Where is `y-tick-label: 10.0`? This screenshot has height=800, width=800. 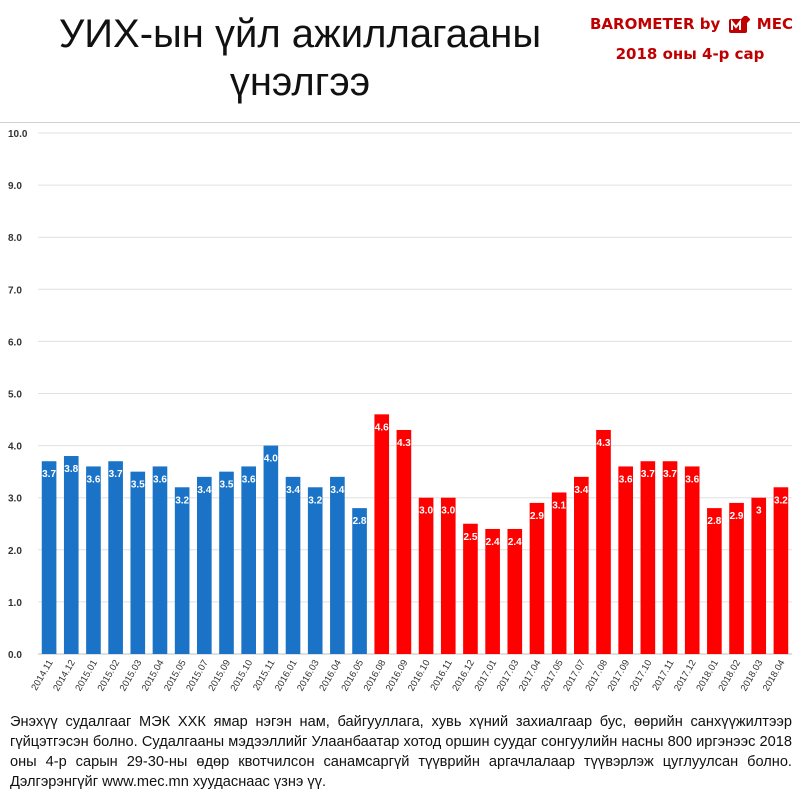 y-tick-label: 10.0 is located at coordinates (18, 134).